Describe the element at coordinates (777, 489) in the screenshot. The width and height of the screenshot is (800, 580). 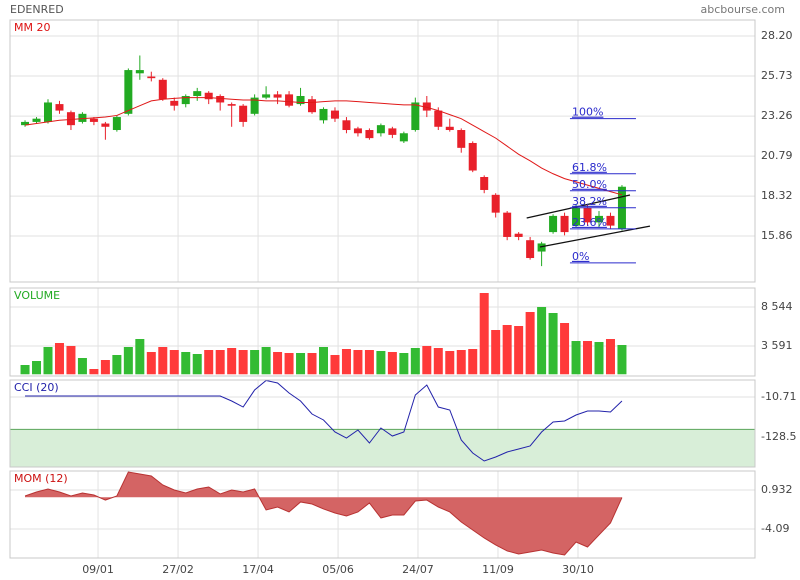
I see `y-tick-label: 0.932` at that location.